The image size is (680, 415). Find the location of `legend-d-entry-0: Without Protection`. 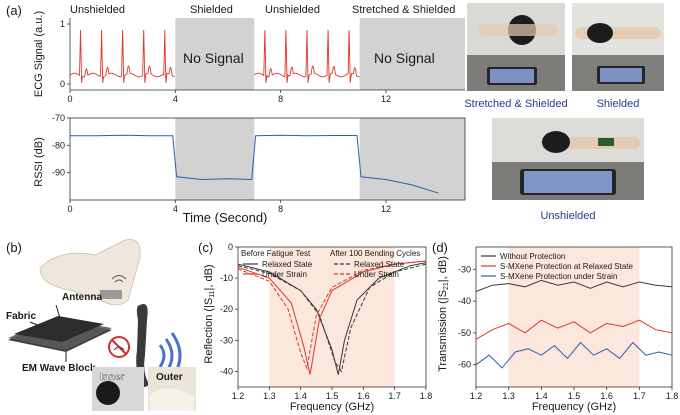

legend-d-entry-0: Without Protection is located at coordinates (532, 256).